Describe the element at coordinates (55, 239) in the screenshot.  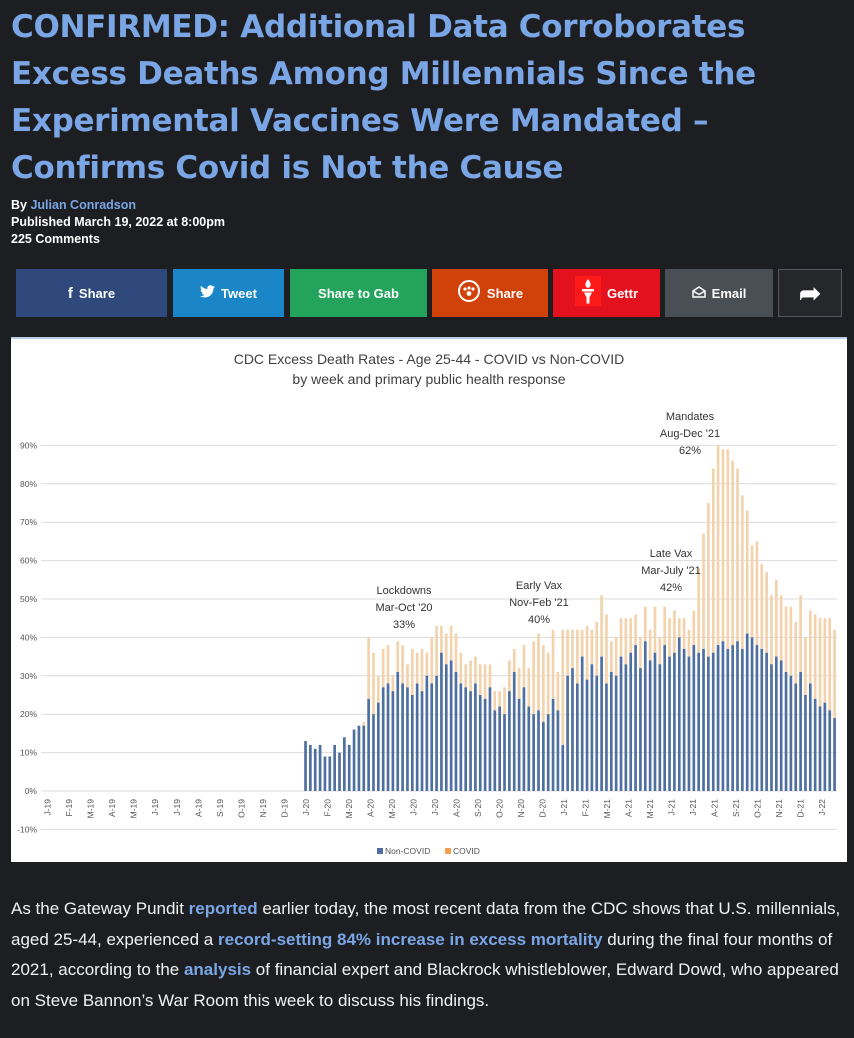
I see `comments-count: 225 Comments` at that location.